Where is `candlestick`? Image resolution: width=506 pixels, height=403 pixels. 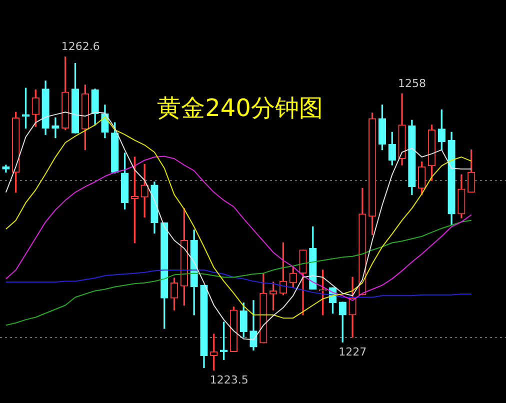 candlestick is located at coordinates (56, 127).